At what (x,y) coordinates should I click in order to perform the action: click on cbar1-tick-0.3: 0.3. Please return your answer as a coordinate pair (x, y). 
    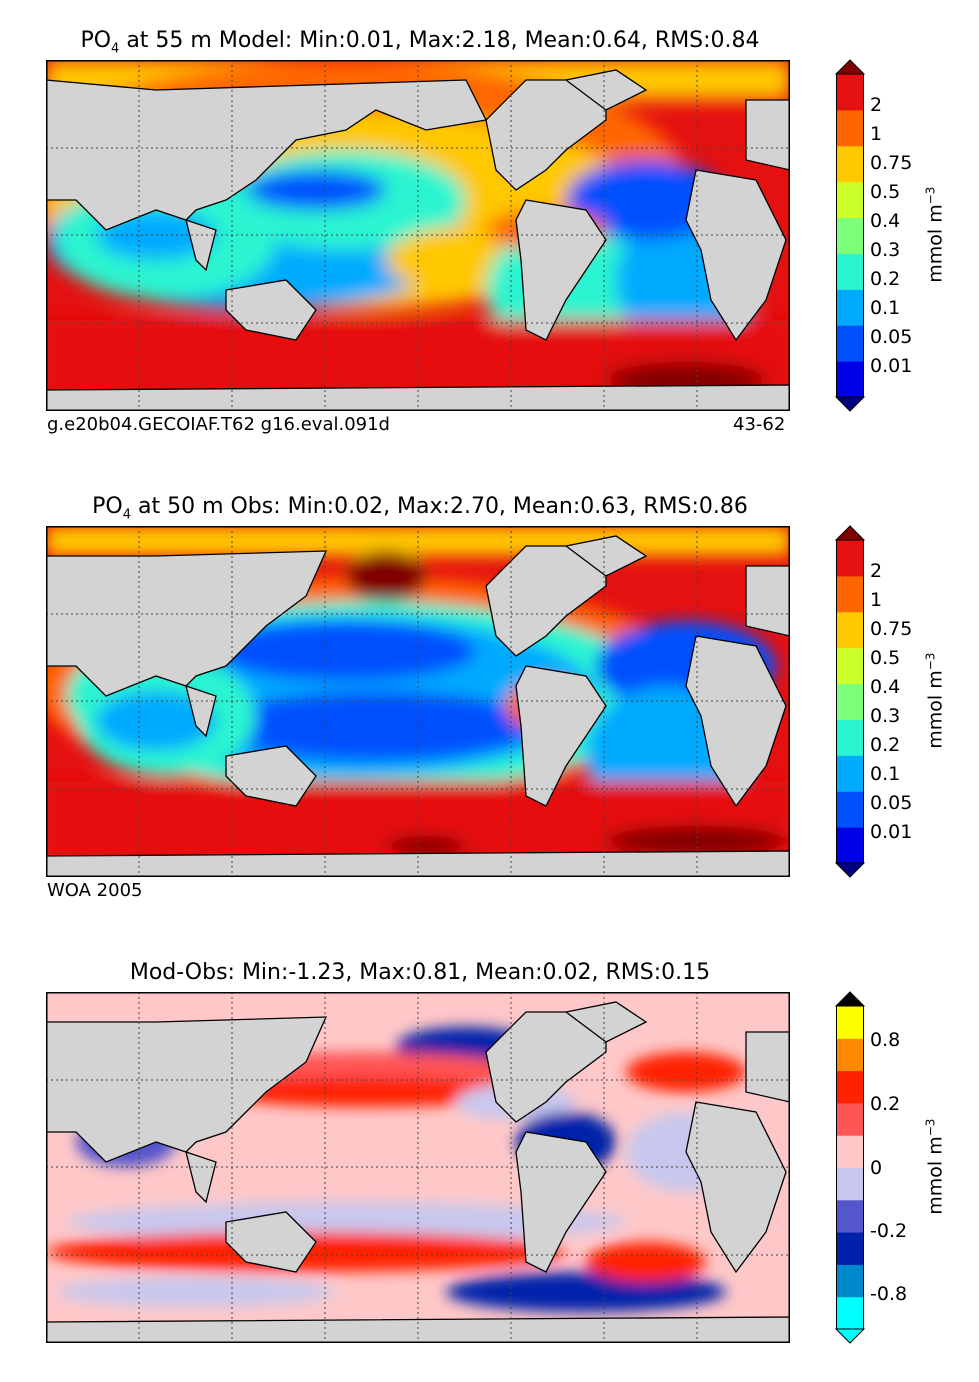
    Looking at the image, I should click on (885, 250).